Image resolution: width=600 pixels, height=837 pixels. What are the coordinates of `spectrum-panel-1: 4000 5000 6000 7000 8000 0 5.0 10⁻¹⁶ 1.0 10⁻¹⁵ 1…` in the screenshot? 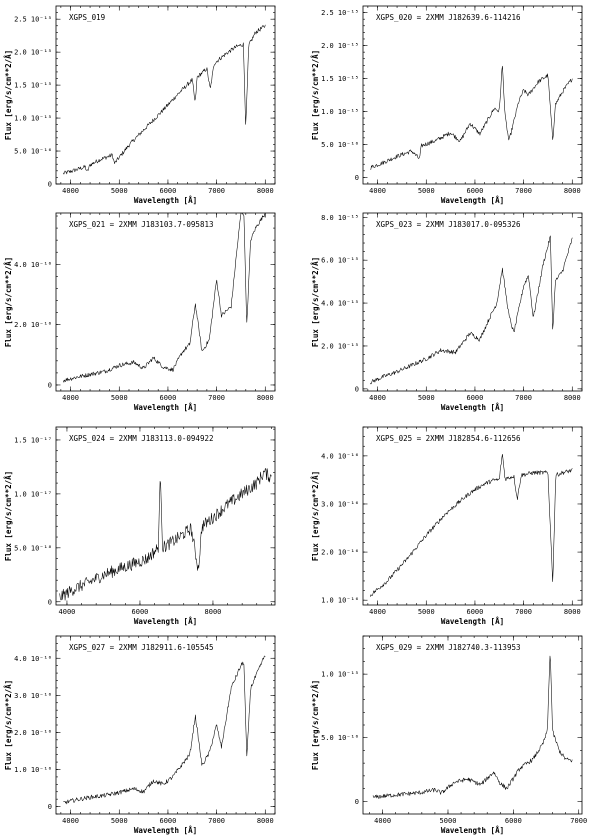 It's located at (140, 105).